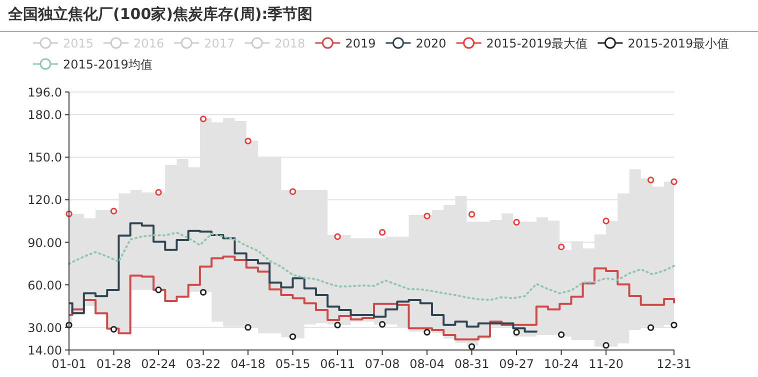  What do you see at coordinates (516, 364) in the screenshot?
I see `x-tick-label: 09-27` at bounding box center [516, 364].